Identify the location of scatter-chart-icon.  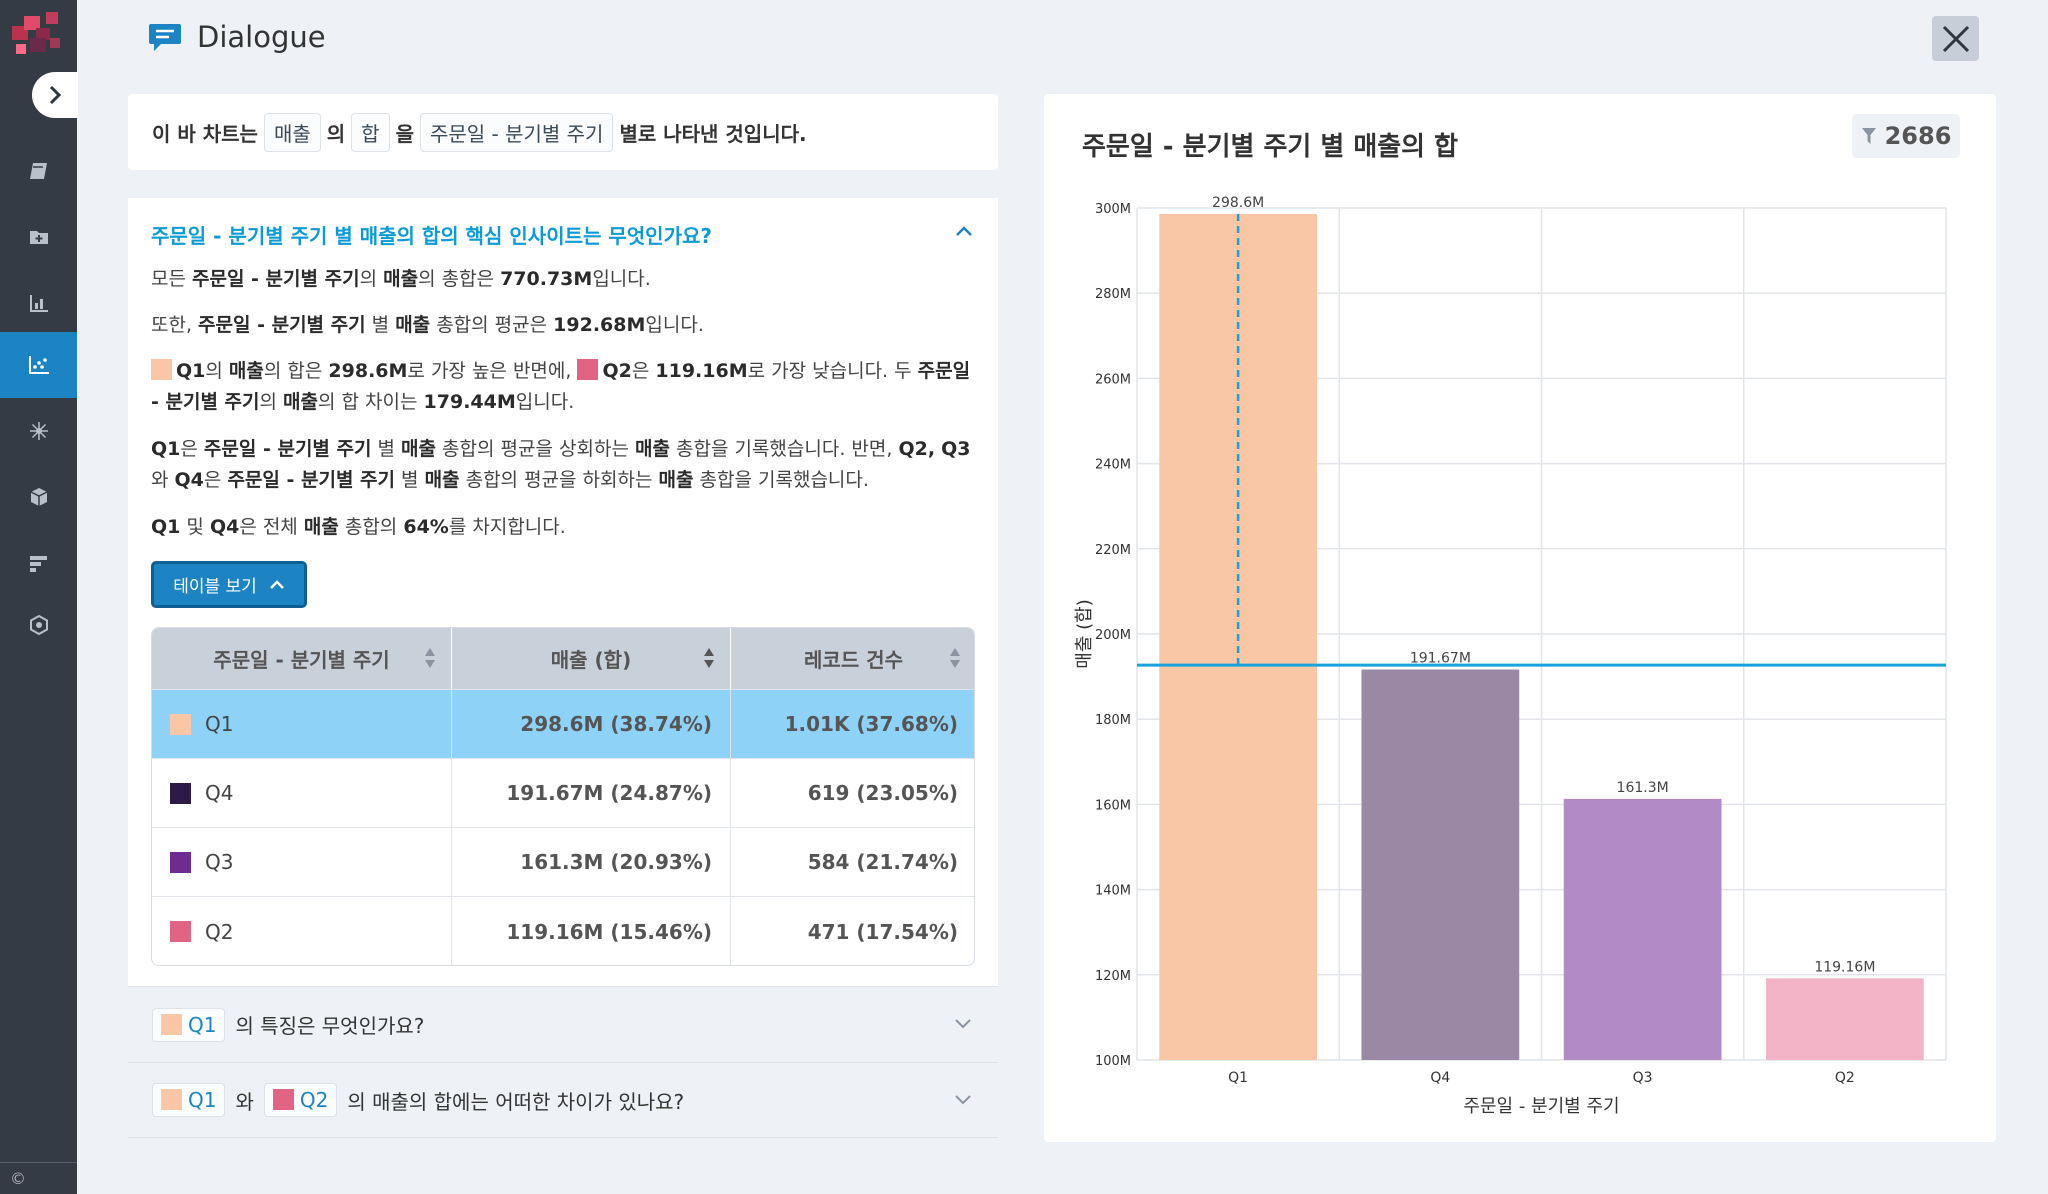
(38, 365).